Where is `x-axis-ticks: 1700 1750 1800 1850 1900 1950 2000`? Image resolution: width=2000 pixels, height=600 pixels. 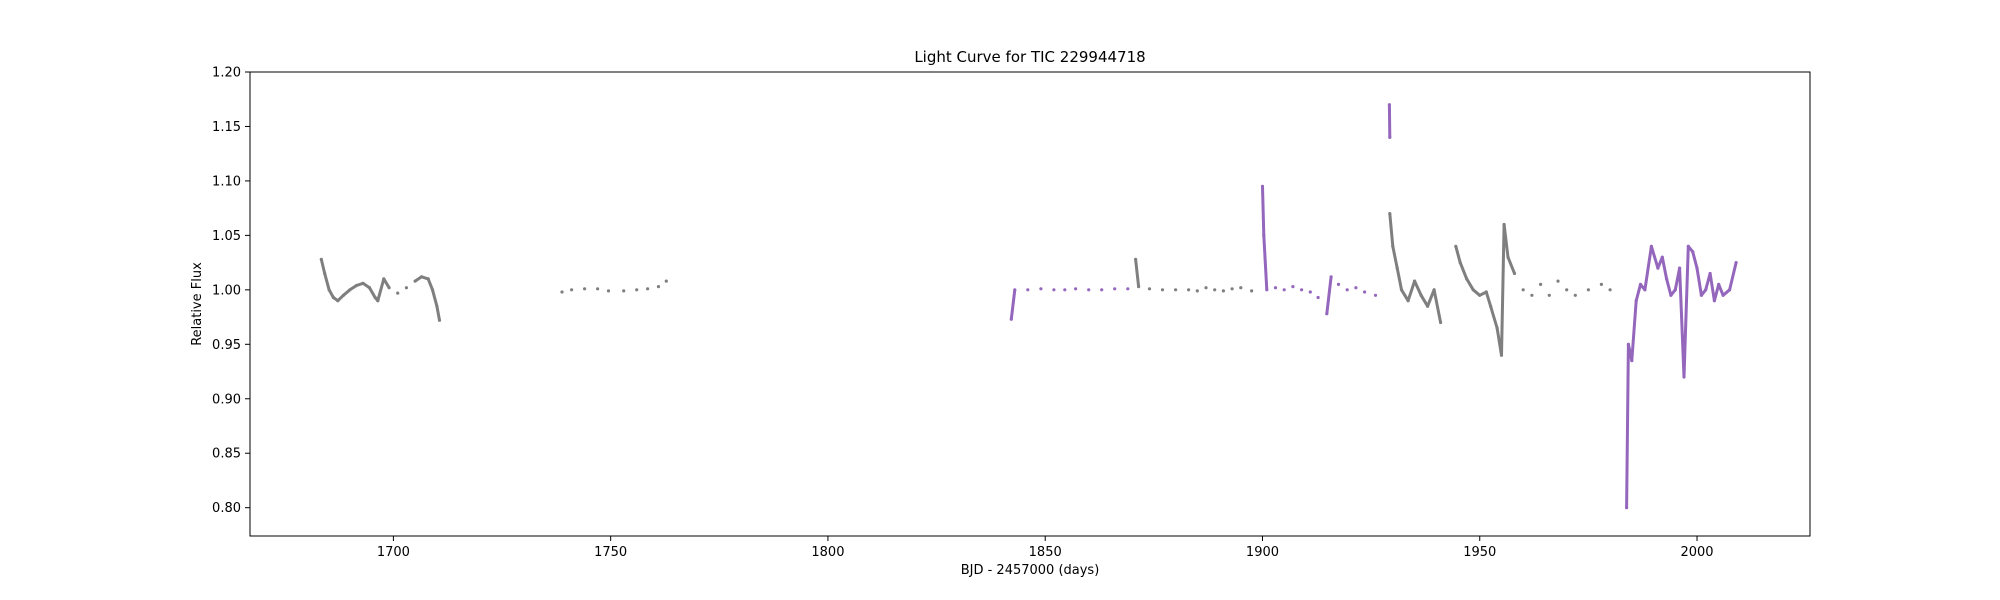
x-axis-ticks: 1700 1750 1800 1850 1900 1950 2000 is located at coordinates (1045, 548).